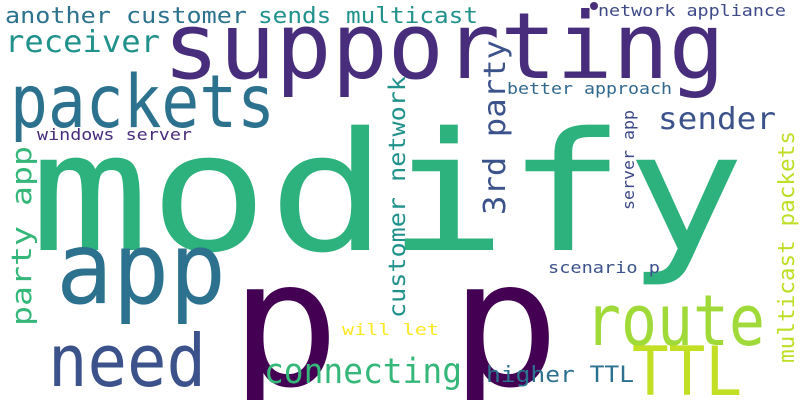 Image resolution: width=800 pixels, height=400 pixels. What do you see at coordinates (787, 247) in the screenshot?
I see `word-multicast-packets: multicast packets` at bounding box center [787, 247].